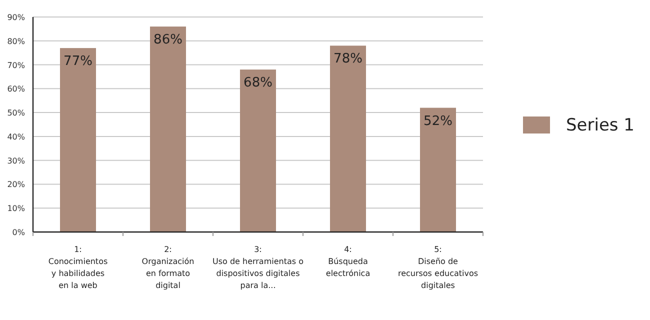 This screenshot has width=650, height=320. Describe the element at coordinates (438, 121) in the screenshot. I see `text: 52%` at that location.